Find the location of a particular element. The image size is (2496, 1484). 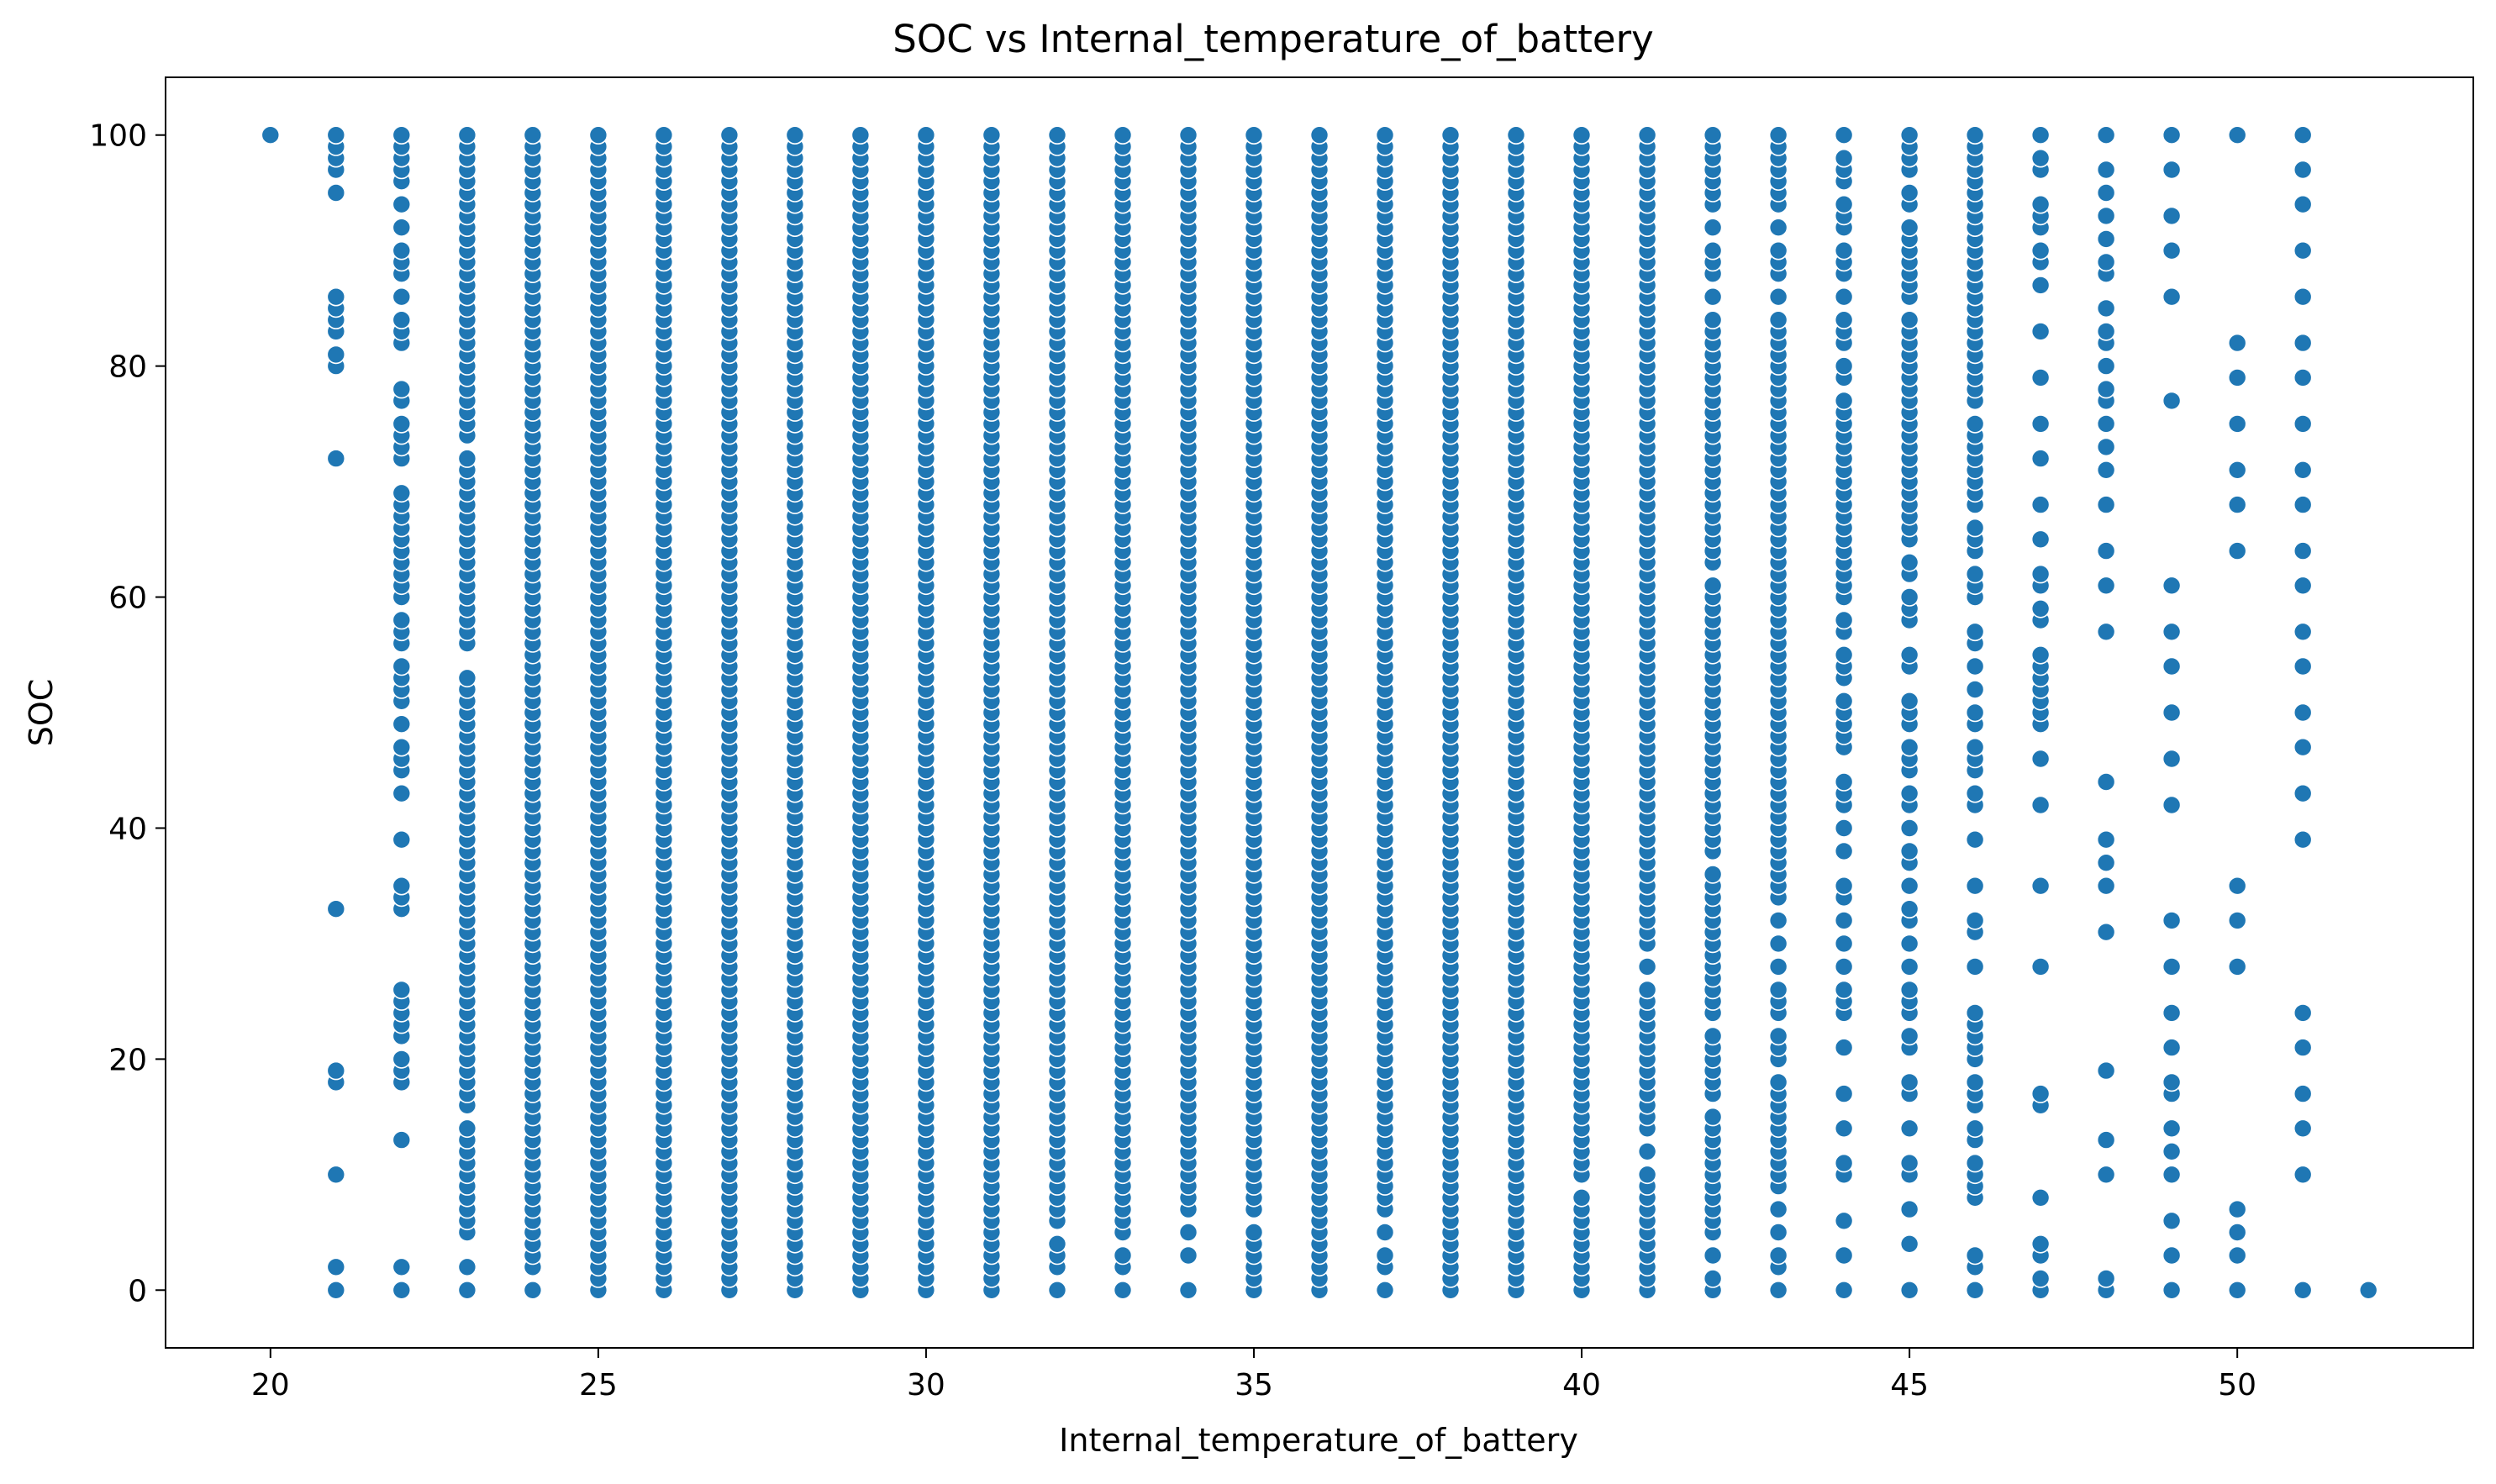

chart-title: SOC vs Internal_temperature_of_battery is located at coordinates (1273, 39).